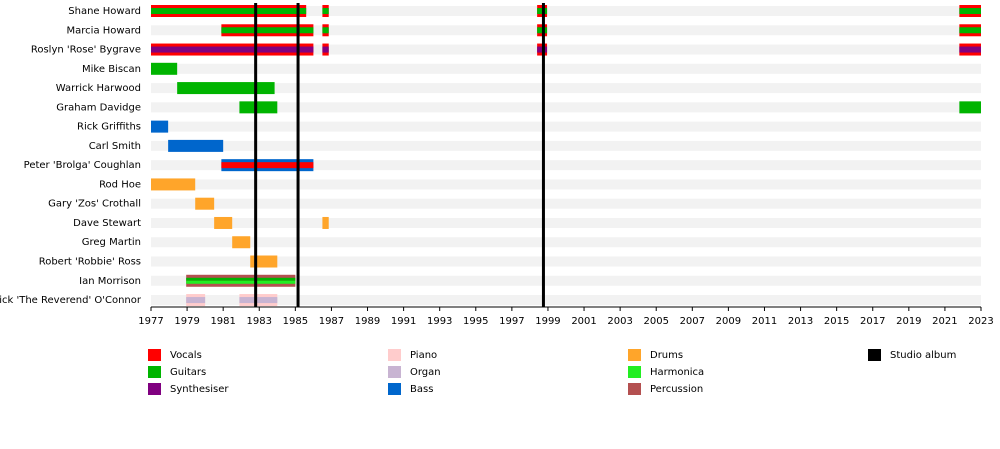  I want to click on x-tick-label: 1979, so click(186, 321).